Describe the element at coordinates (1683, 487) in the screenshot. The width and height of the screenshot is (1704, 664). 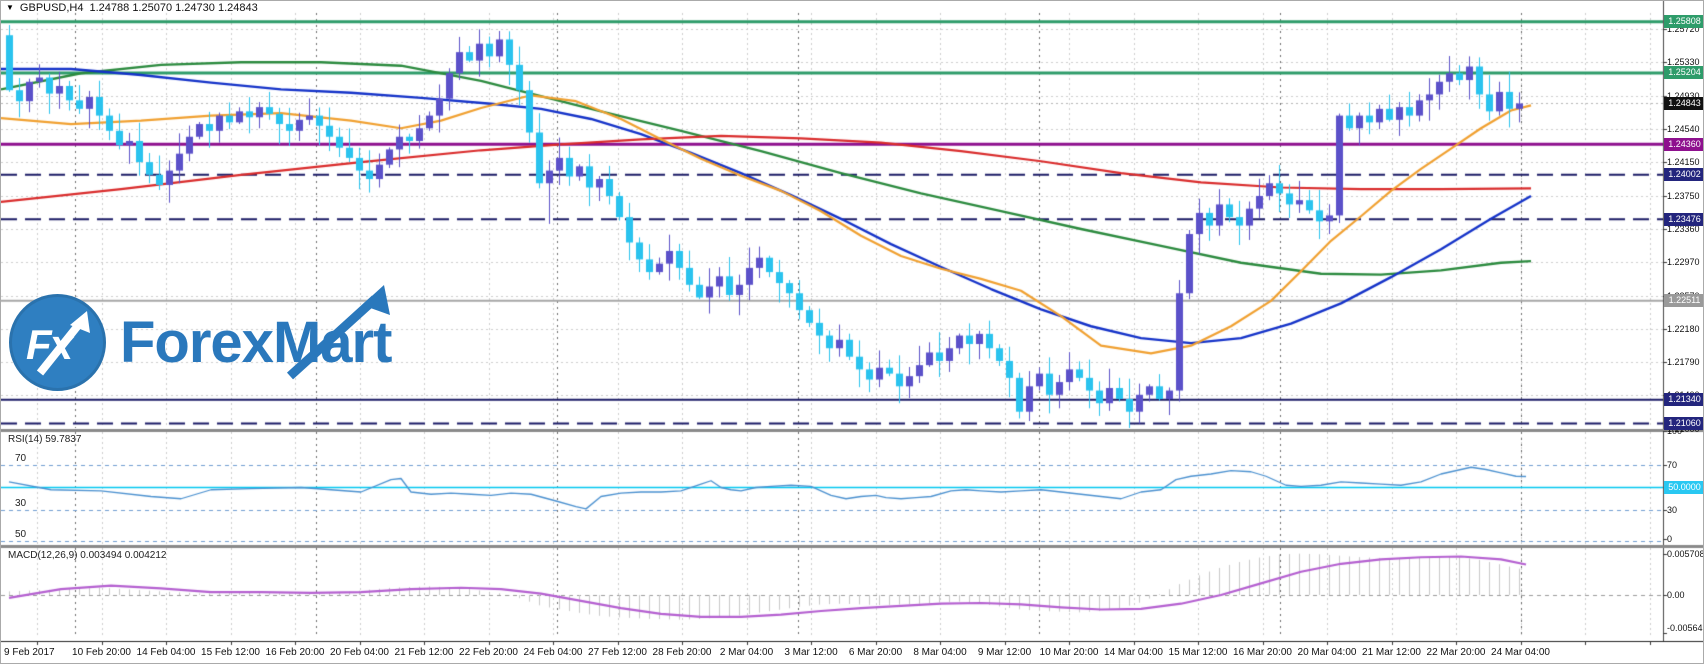
I see `rsi-mid-badge: 50.0000` at that location.